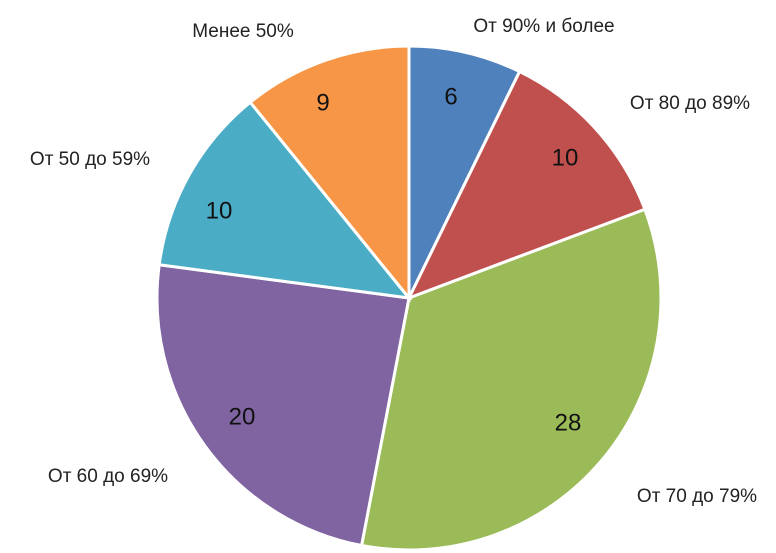  What do you see at coordinates (568, 422) in the screenshot?
I see `slice-value-label: 28` at bounding box center [568, 422].